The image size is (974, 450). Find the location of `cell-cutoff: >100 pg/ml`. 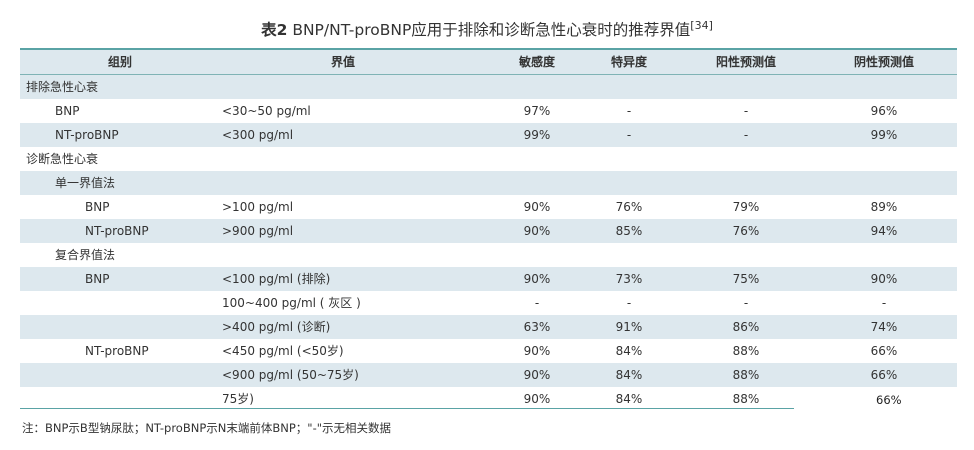

cell-cutoff: >100 pg/ml is located at coordinates (258, 207).